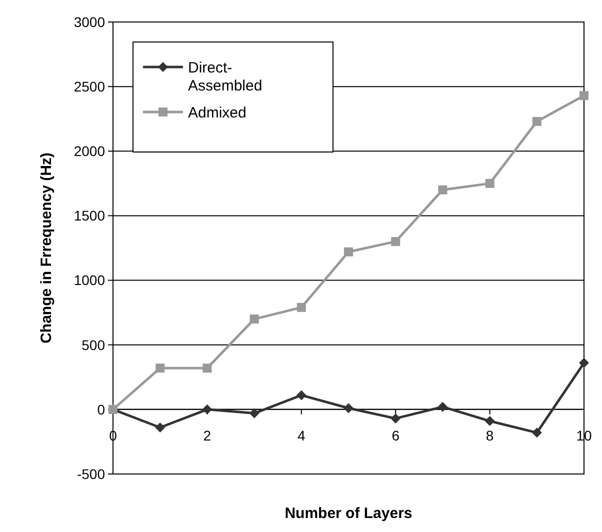  I want to click on y-tick-label: -500, so click(91, 474).